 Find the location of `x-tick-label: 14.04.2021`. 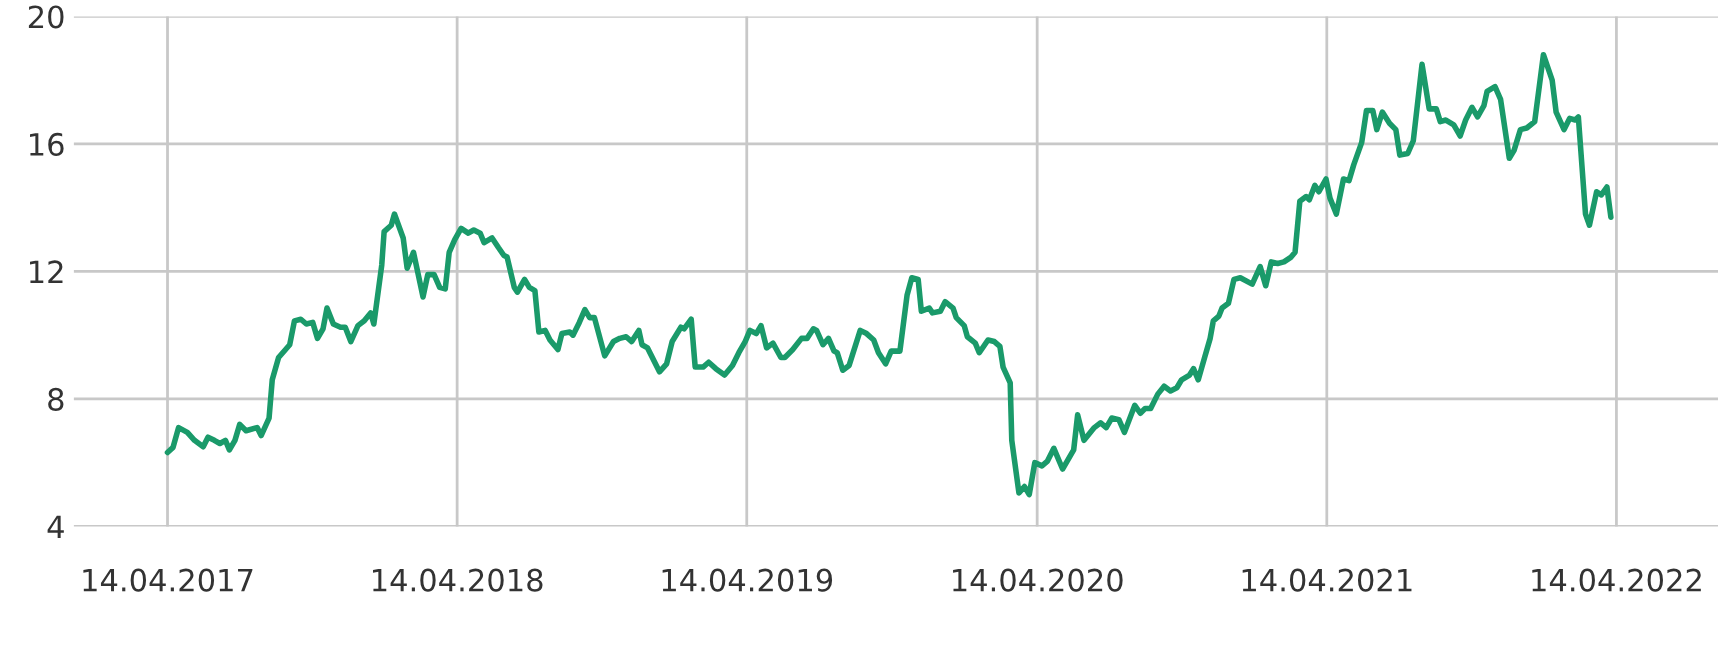

x-tick-label: 14.04.2021 is located at coordinates (1327, 580).